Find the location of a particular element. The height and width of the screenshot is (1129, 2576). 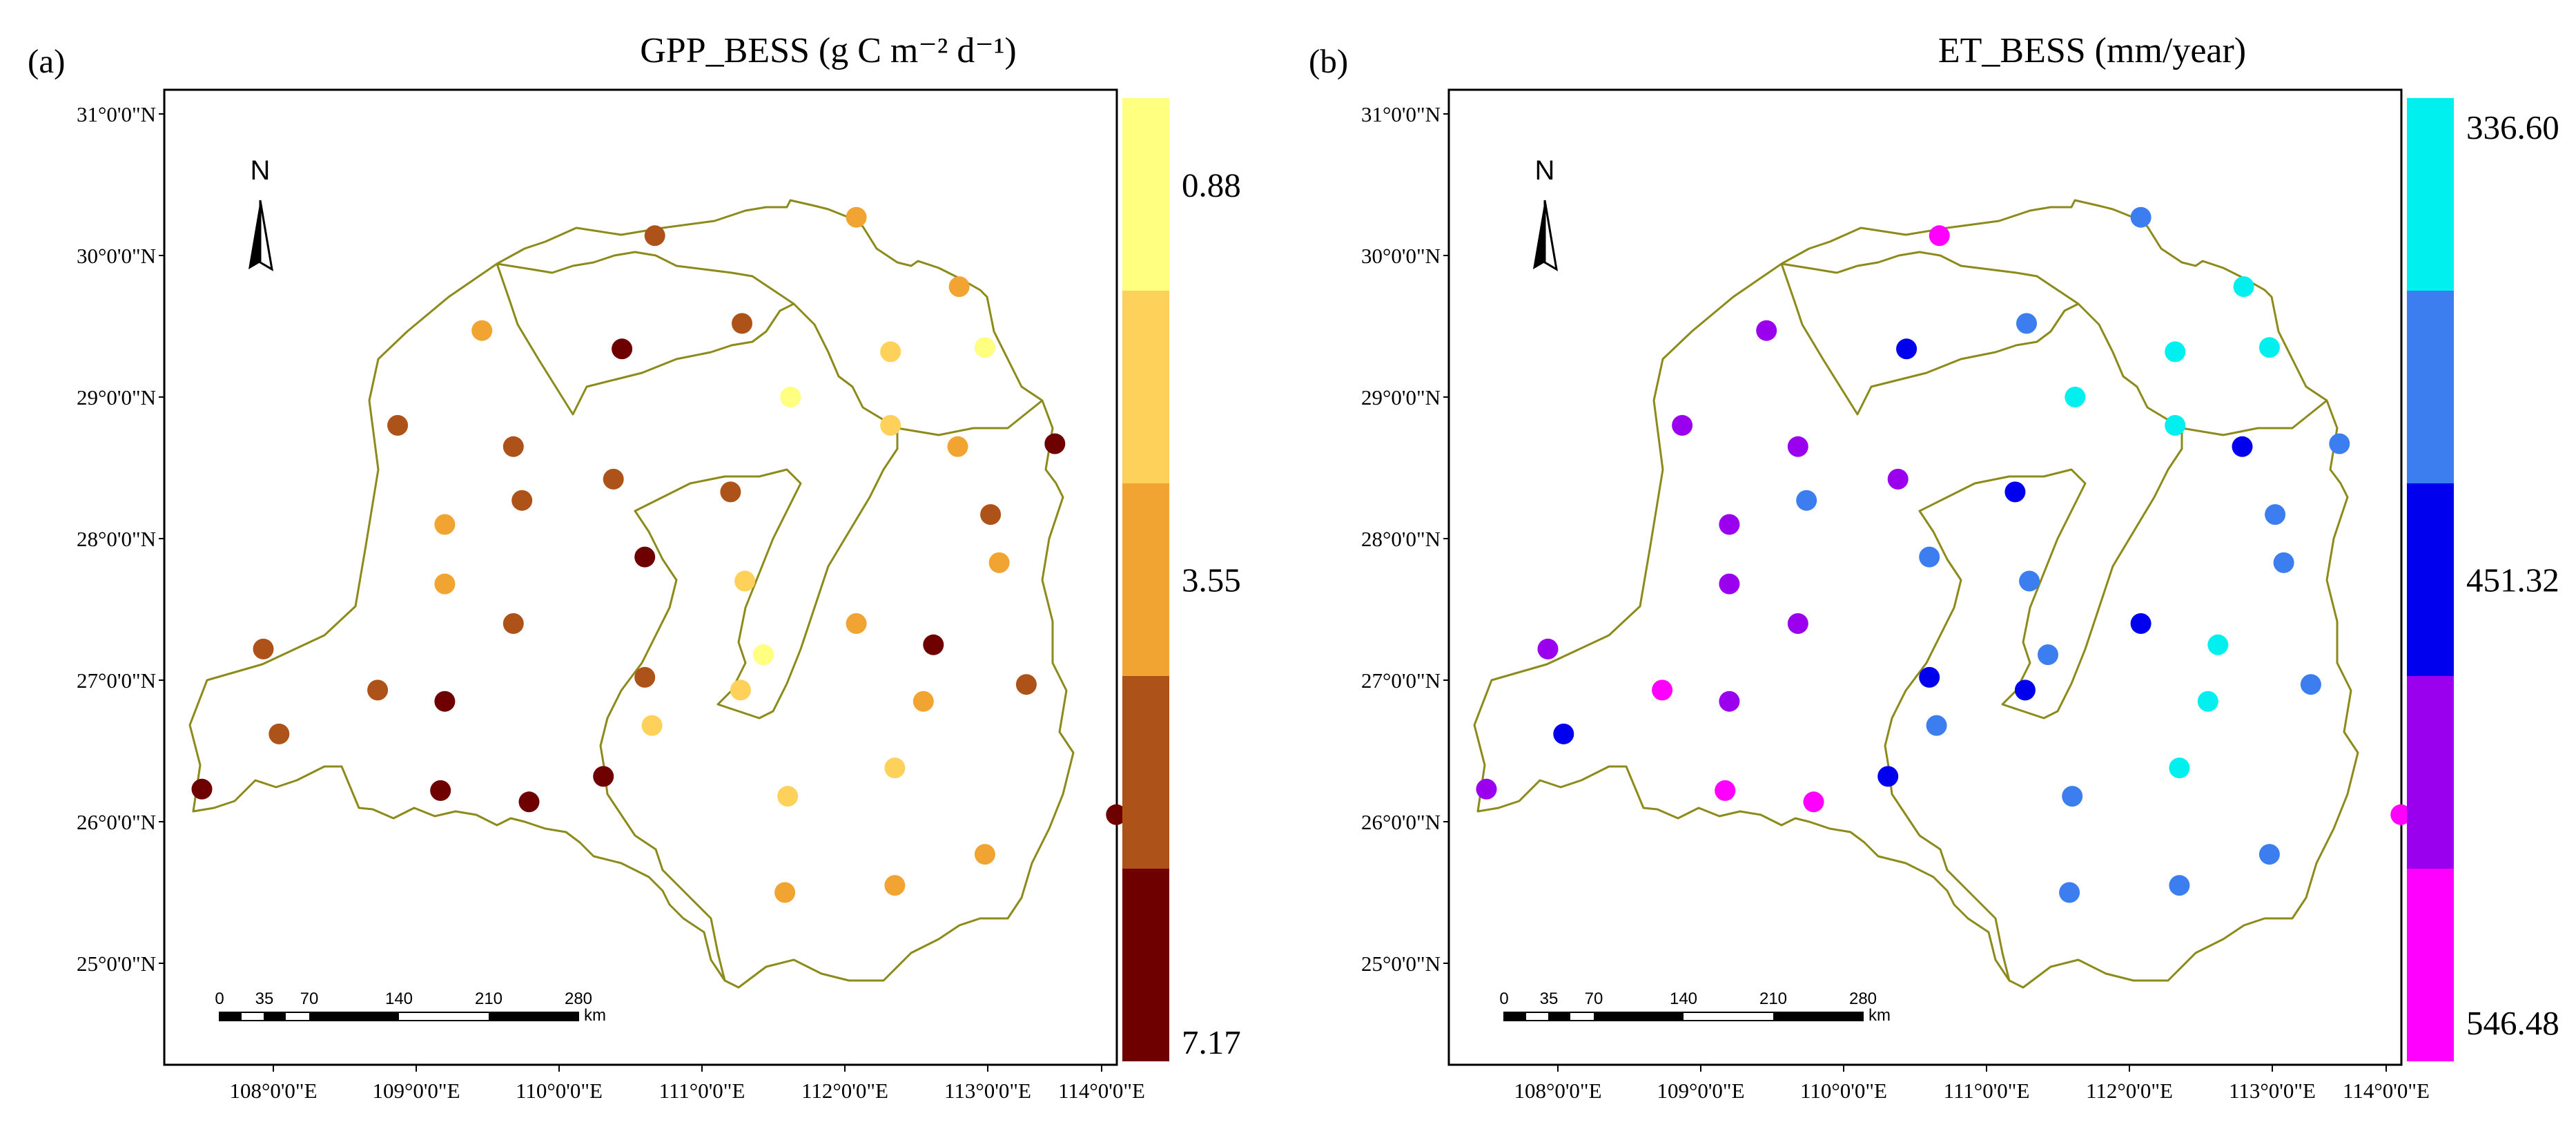

lon-label: 108°0'0"E is located at coordinates (273, 1091).